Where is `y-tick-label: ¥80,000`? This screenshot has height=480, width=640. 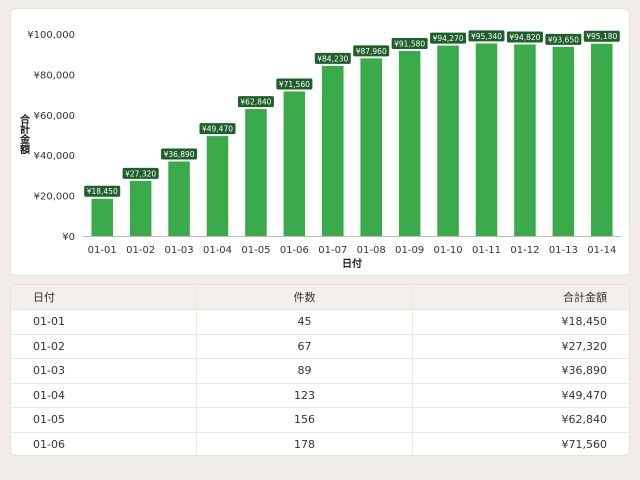 y-tick-label: ¥80,000 is located at coordinates (54, 75).